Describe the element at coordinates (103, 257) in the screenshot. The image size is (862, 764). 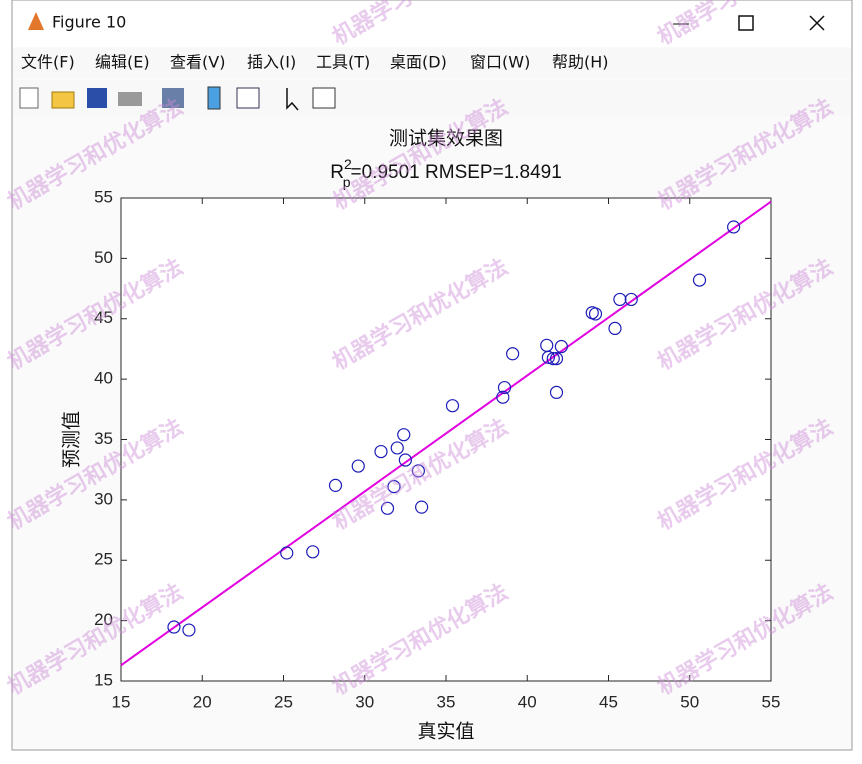
I see `y-tick-label: 50` at that location.